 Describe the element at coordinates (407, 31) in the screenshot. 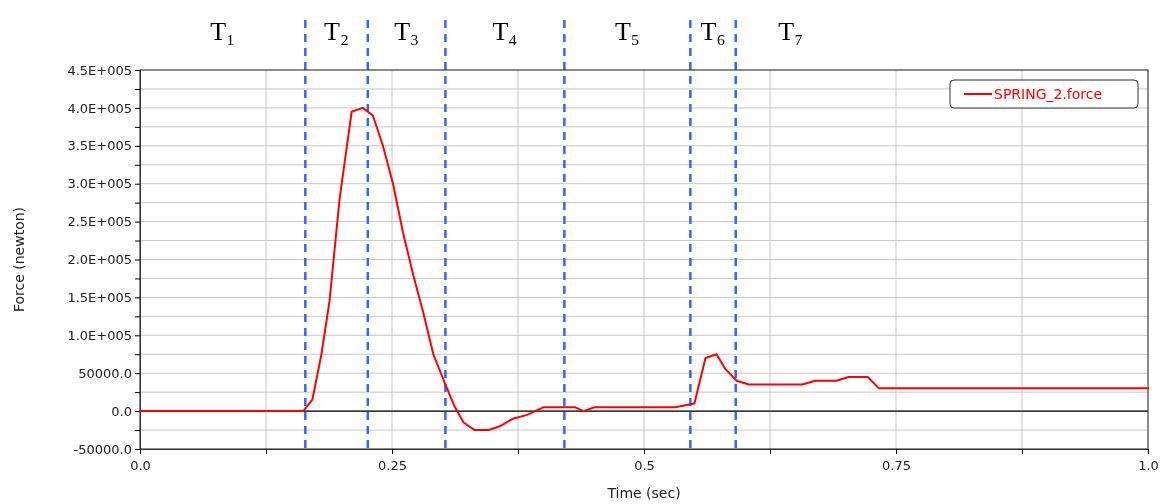

I see `text: T₃` at that location.